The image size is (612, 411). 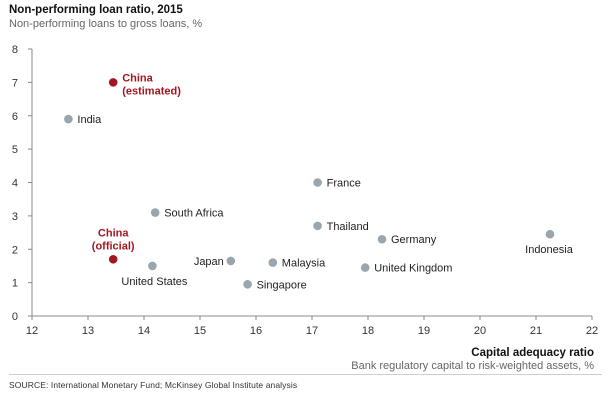 What do you see at coordinates (209, 262) in the screenshot?
I see `point-label-japan: Japan` at bounding box center [209, 262].